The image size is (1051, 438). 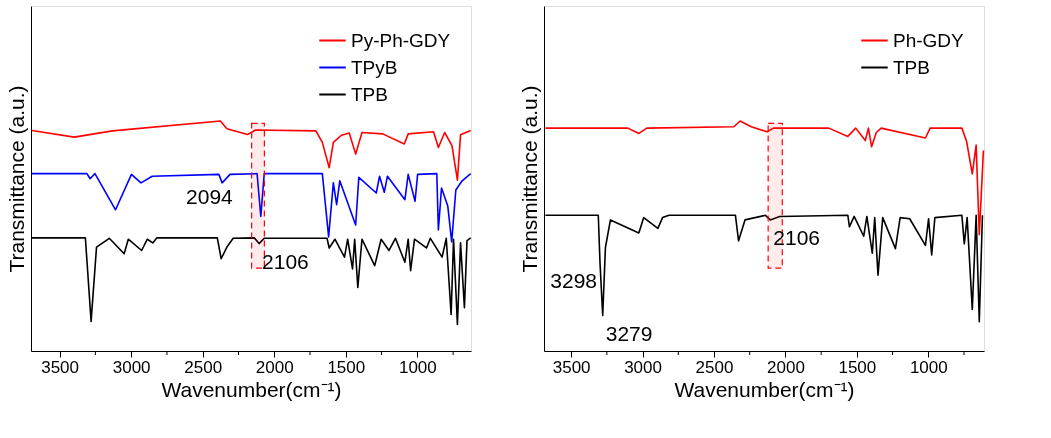 What do you see at coordinates (629, 333) in the screenshot?
I see `annotation: 3279` at bounding box center [629, 333].